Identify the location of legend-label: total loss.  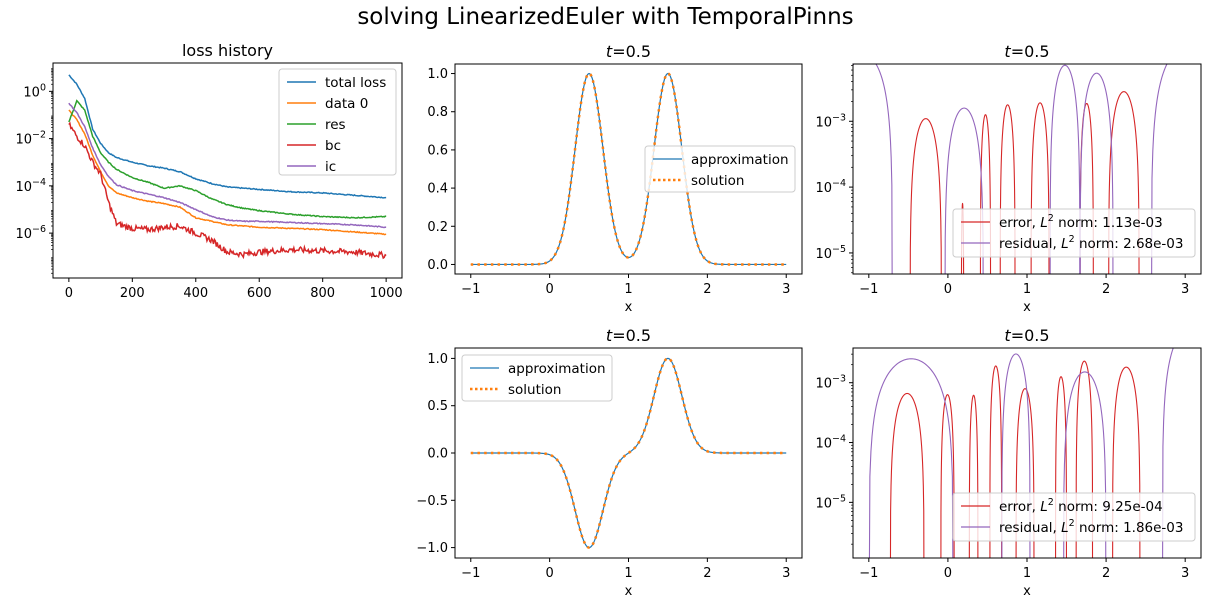
(355, 83).